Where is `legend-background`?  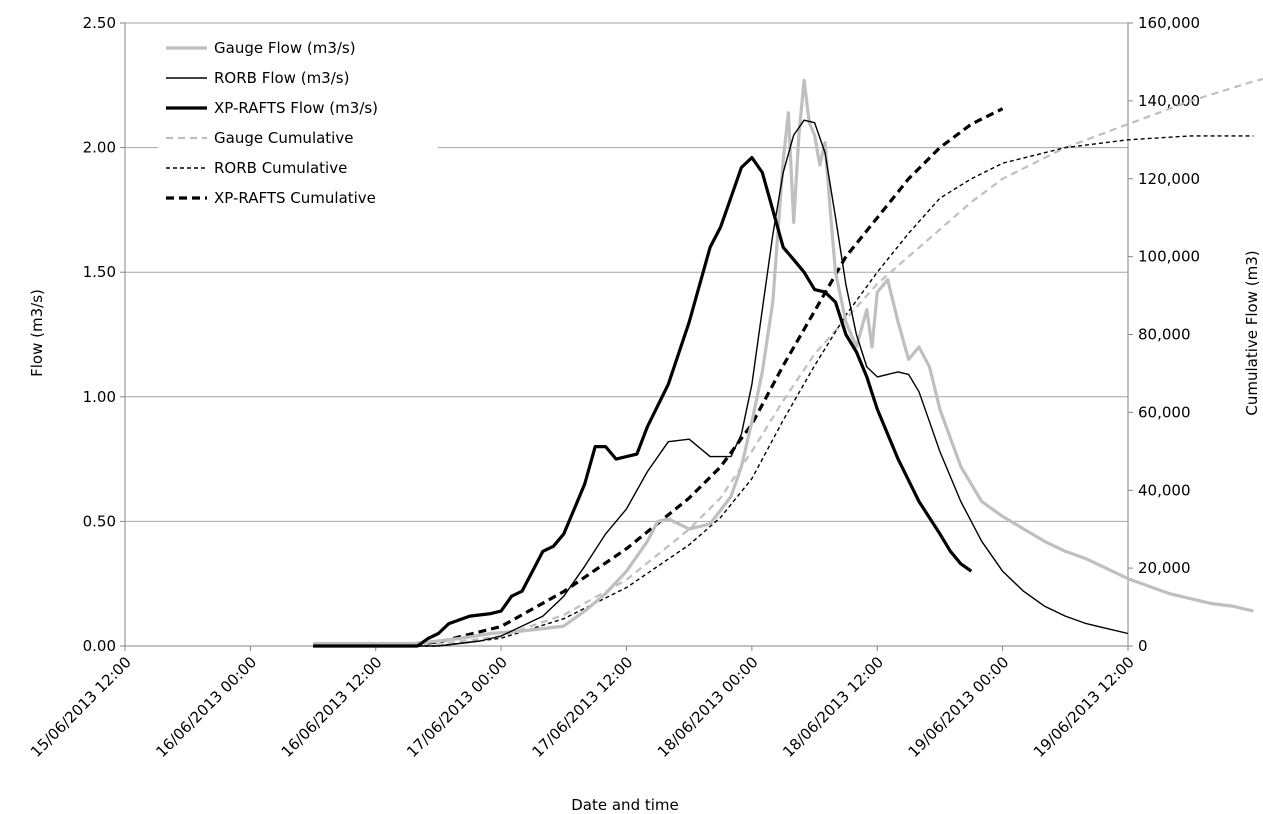
legend-background is located at coordinates (298, 123).